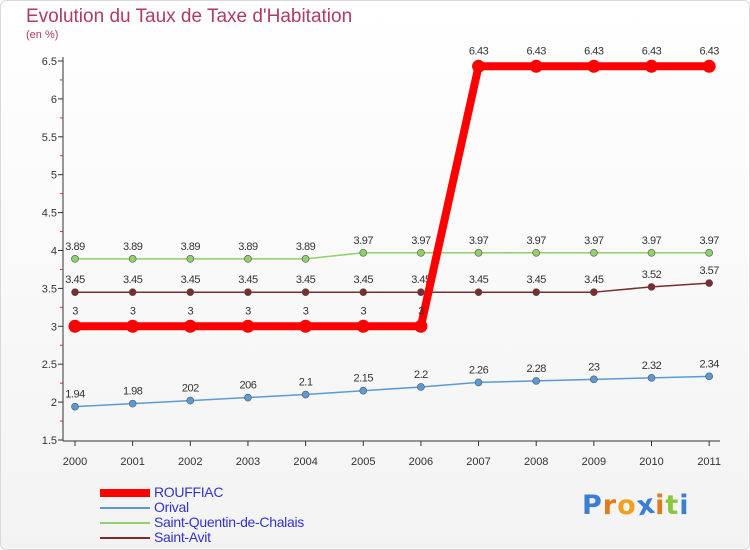 Image resolution: width=750 pixels, height=550 pixels. I want to click on y-tick-label: 3.5, so click(49, 289).